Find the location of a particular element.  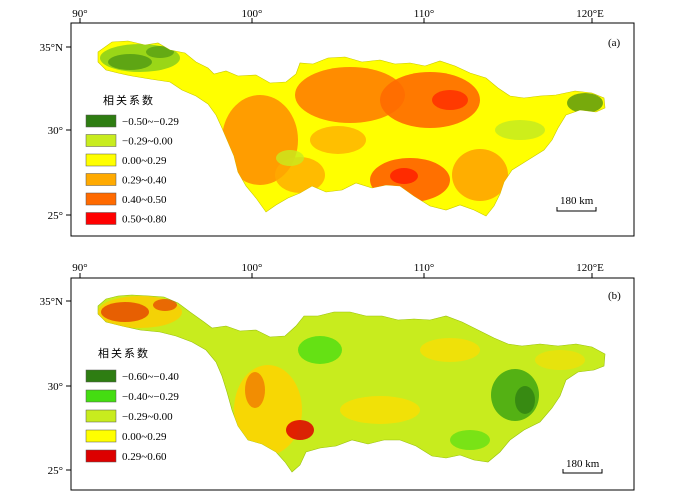

legend-label: 0.29~0.60 is located at coordinates (144, 457).